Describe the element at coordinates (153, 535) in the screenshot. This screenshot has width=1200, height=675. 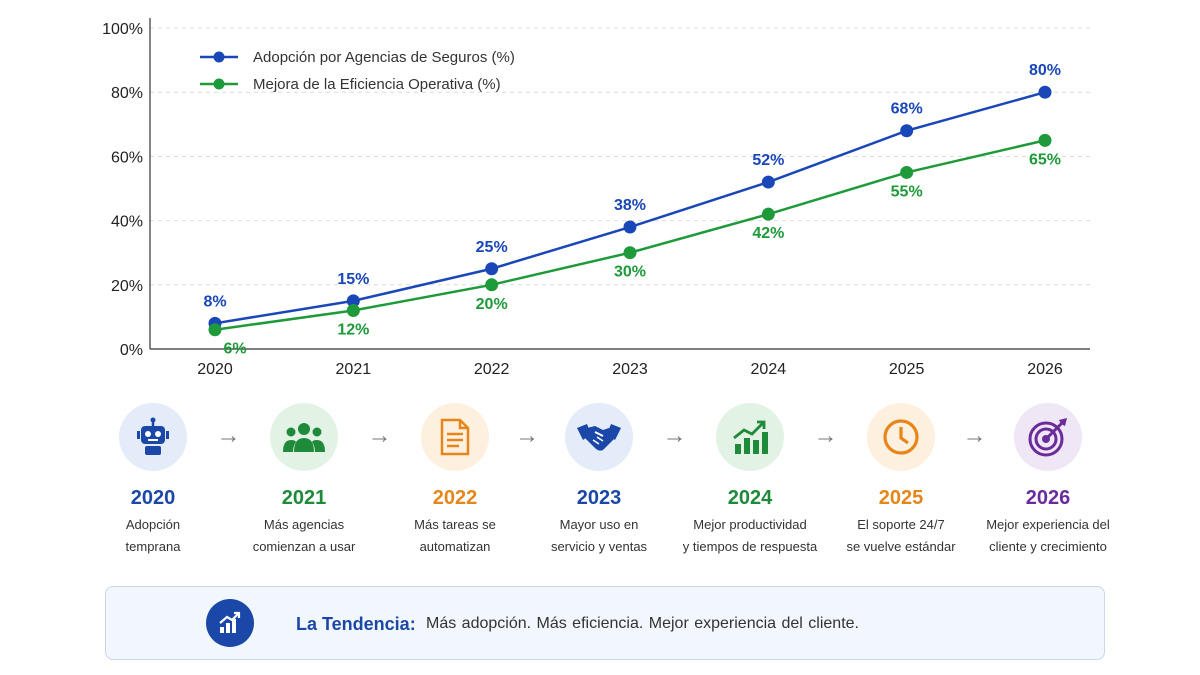
I see `timeline-description: Adopción temprana` at that location.